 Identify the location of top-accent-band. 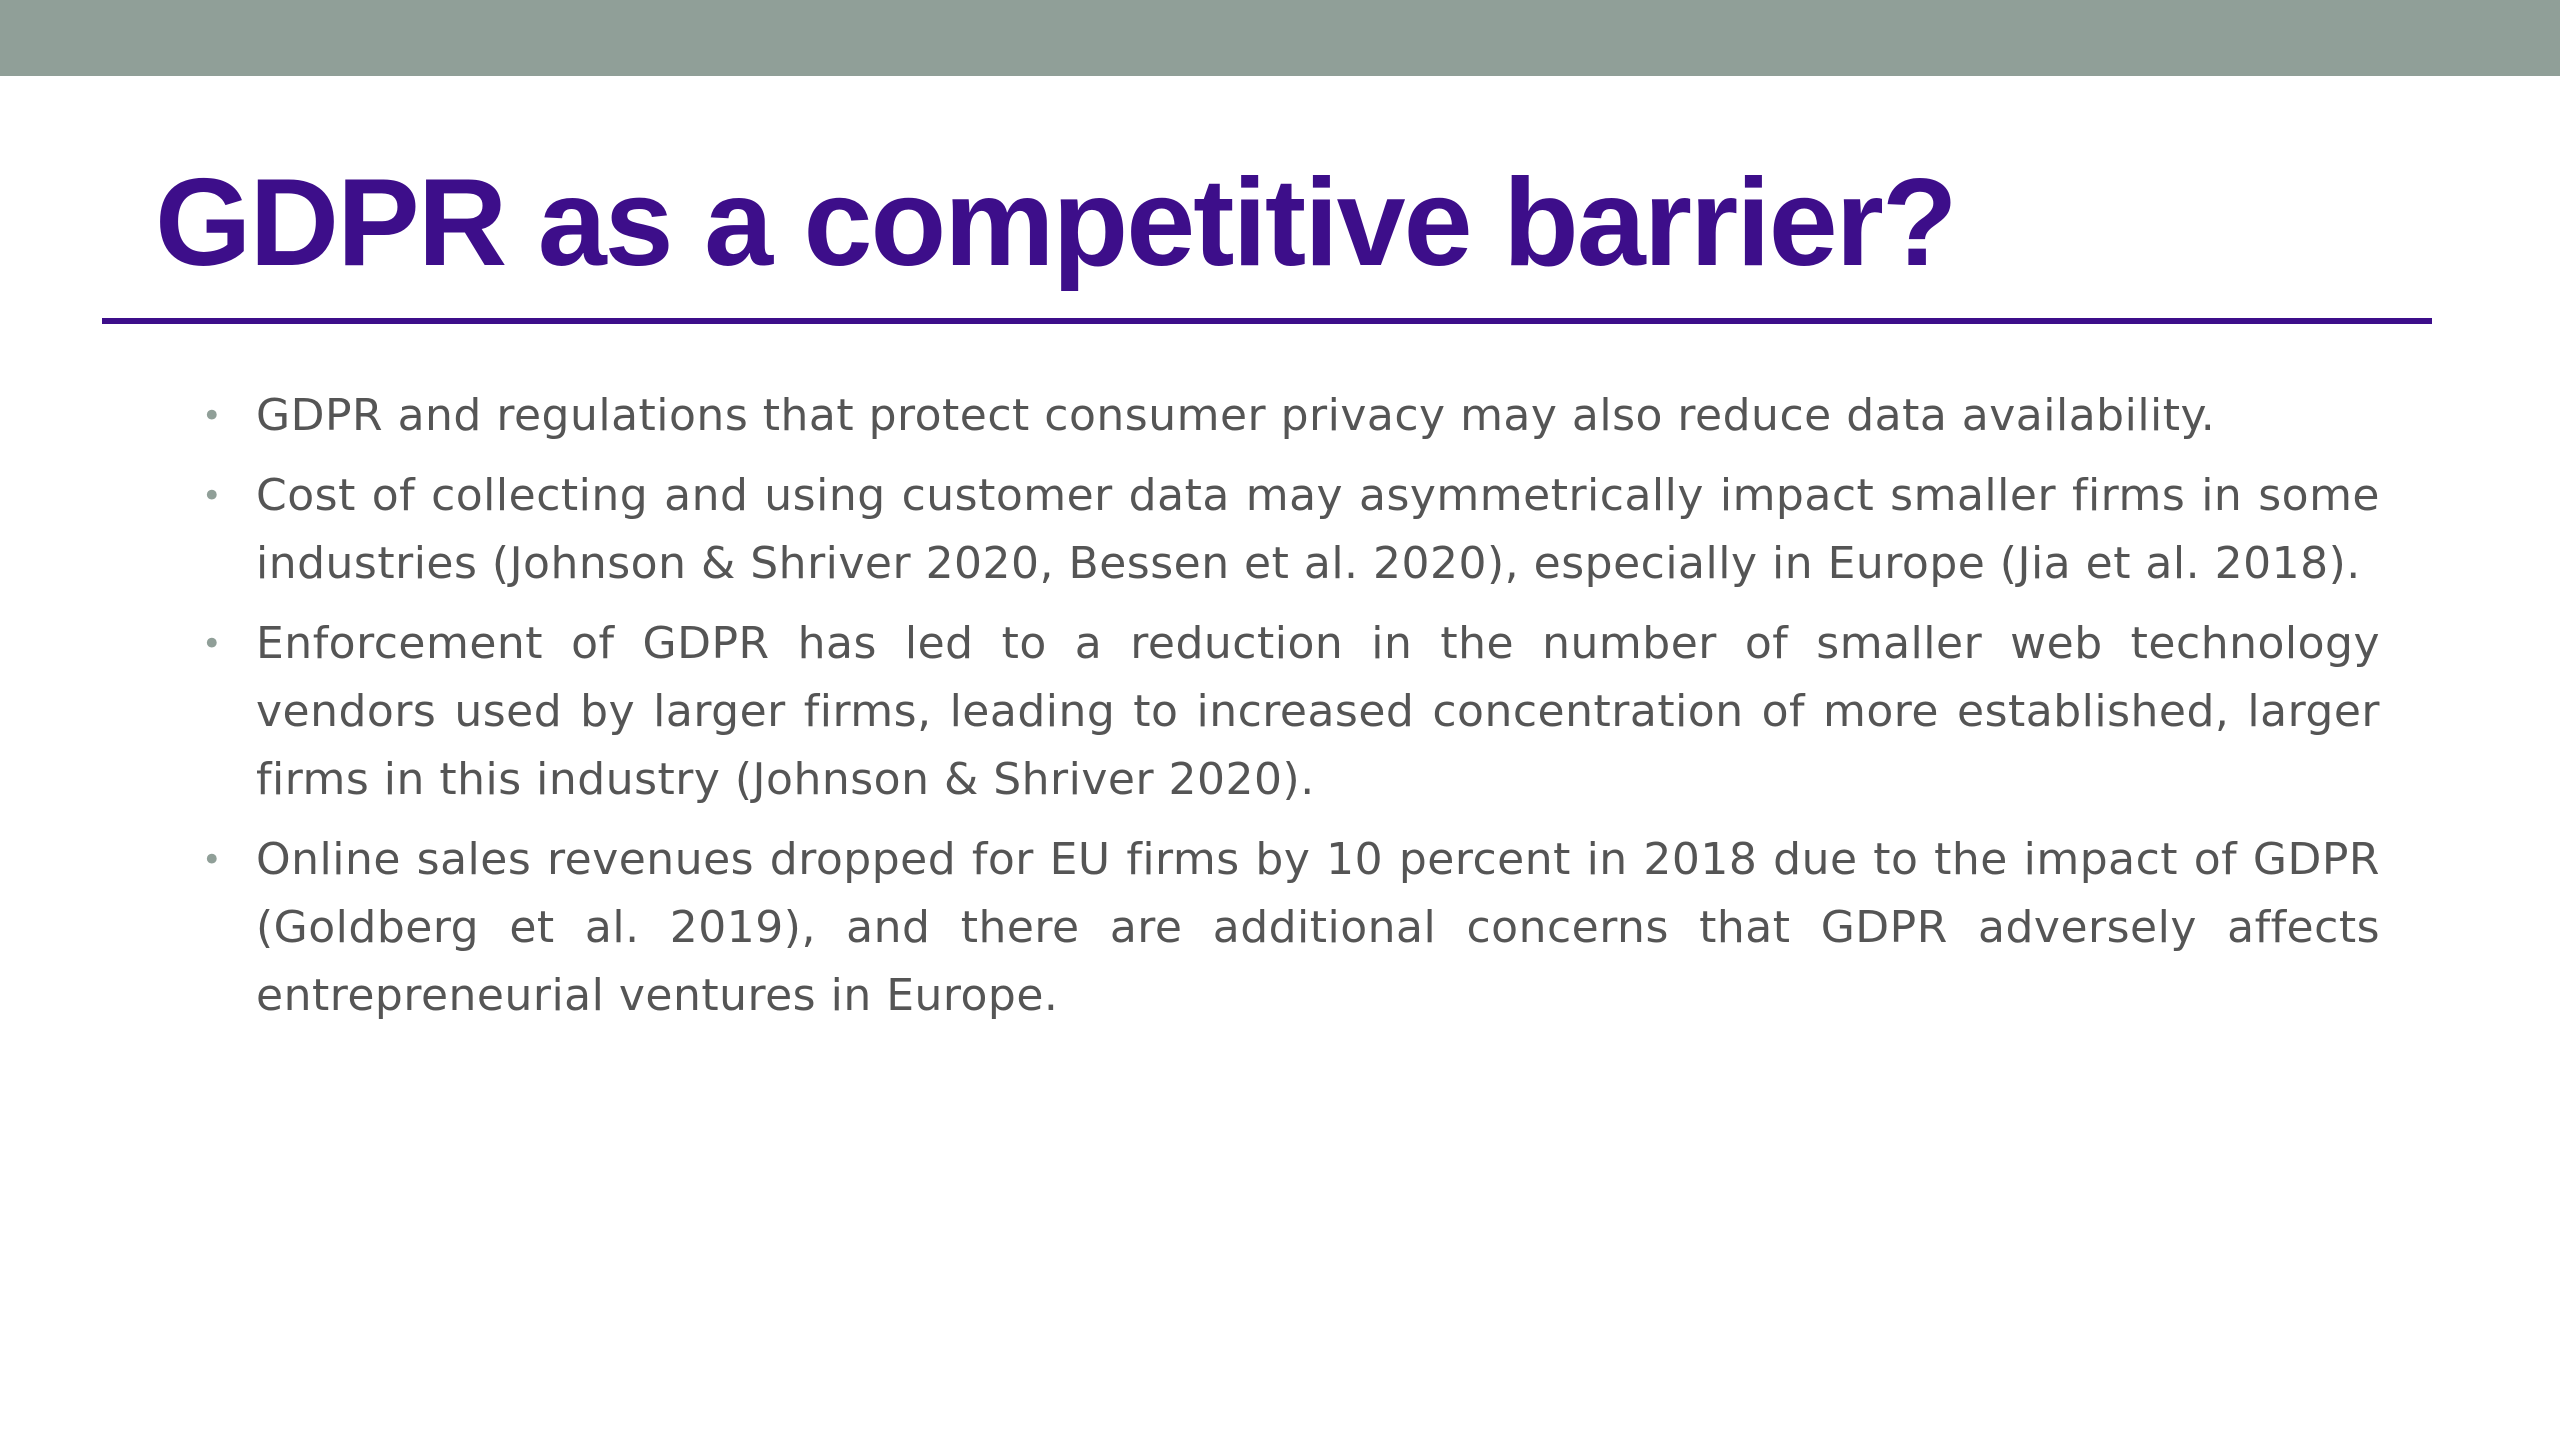
(1280, 38).